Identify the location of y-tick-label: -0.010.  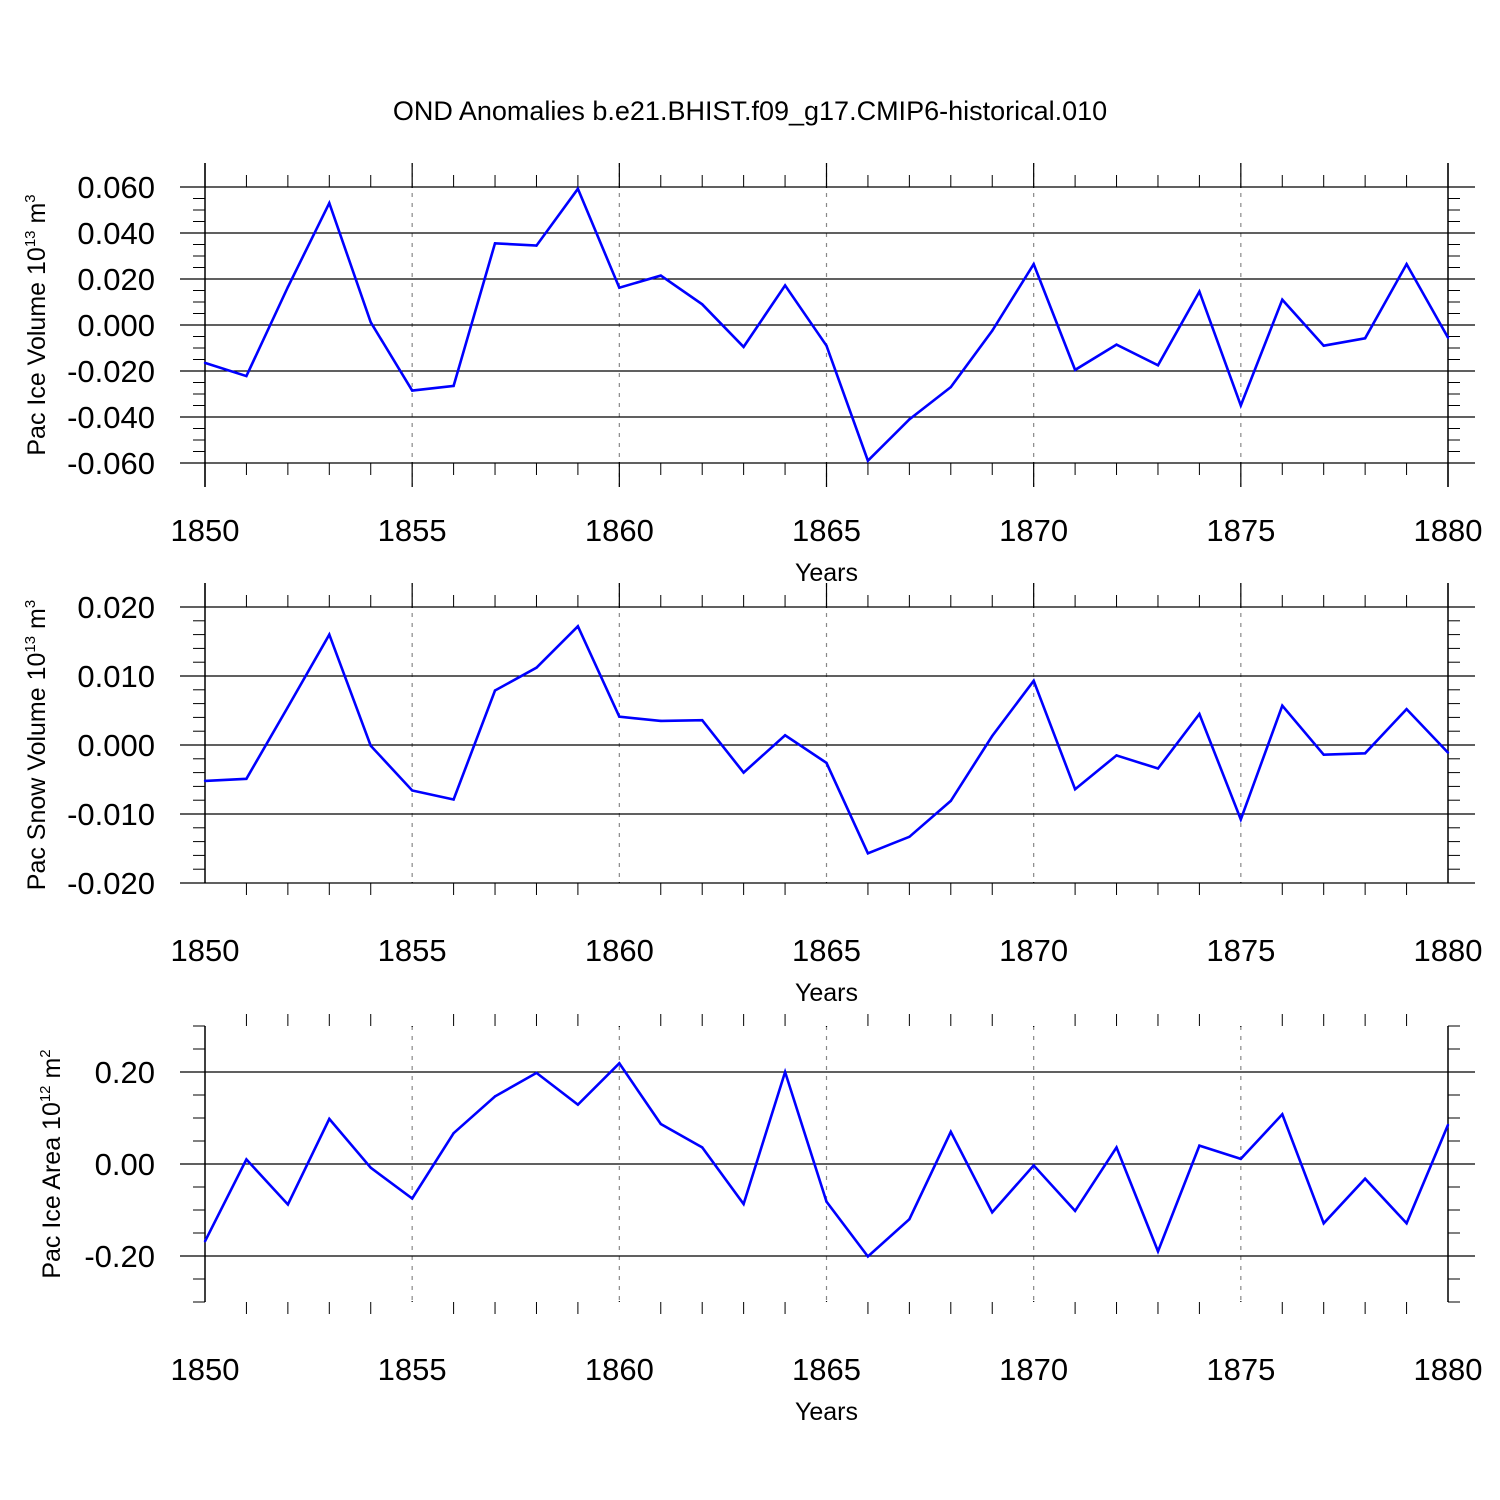
(111, 814).